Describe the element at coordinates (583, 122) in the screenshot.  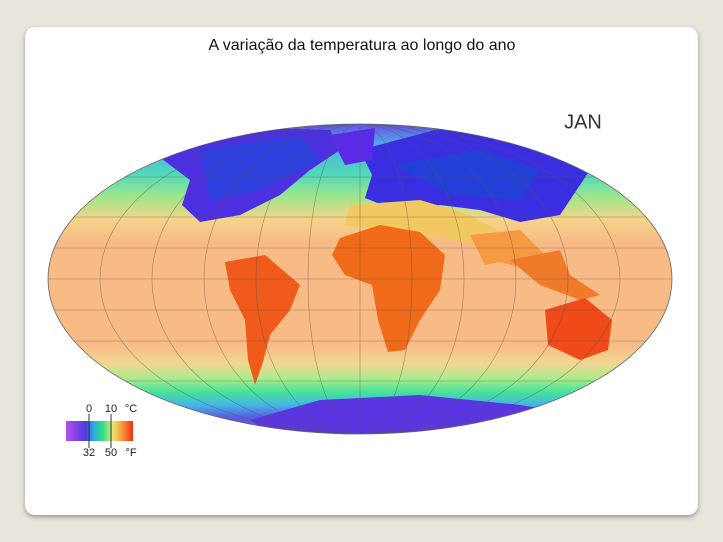
I see `month-label: JAN` at that location.